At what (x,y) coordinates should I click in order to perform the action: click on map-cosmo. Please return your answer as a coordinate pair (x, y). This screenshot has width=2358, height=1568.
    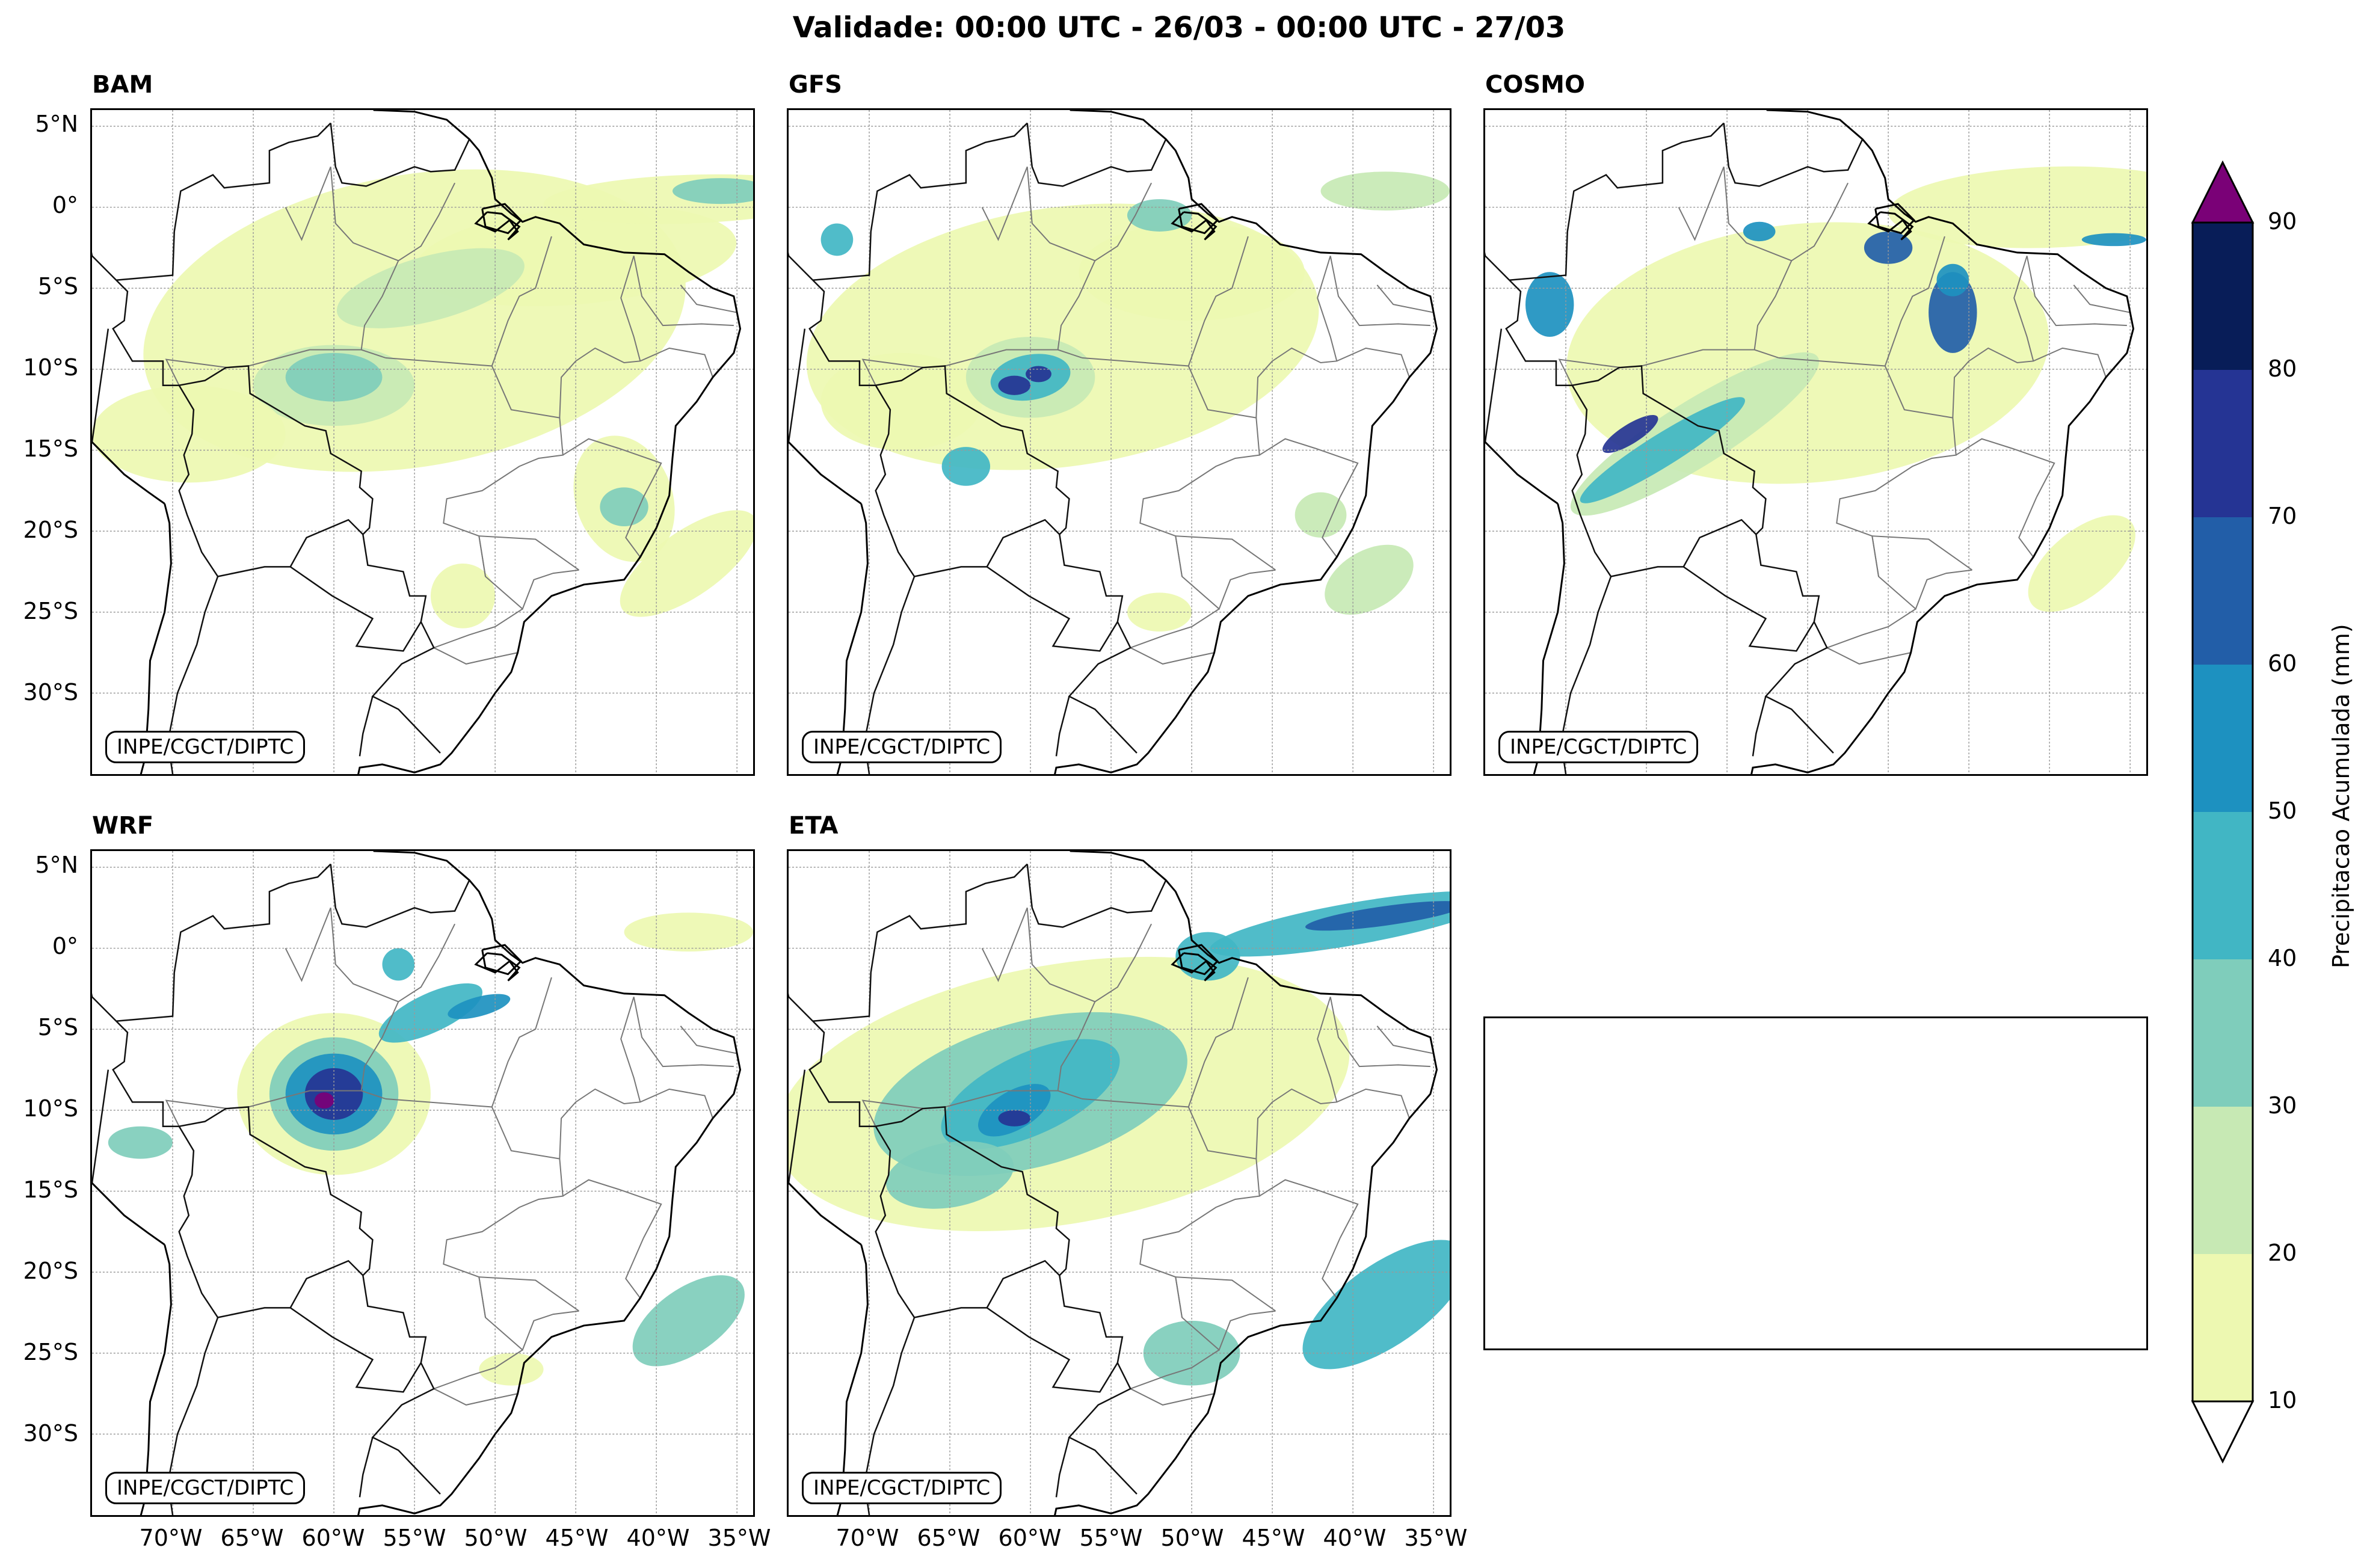
    Looking at the image, I should click on (1815, 442).